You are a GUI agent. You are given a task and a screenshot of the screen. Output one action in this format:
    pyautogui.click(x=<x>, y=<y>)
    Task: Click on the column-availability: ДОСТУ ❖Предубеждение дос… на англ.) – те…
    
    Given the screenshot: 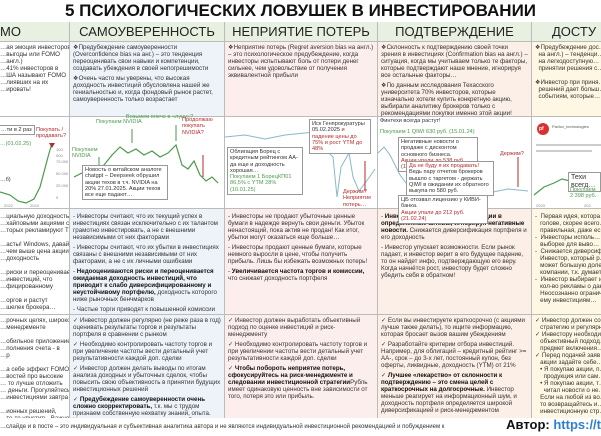 What is the action you would take?
    pyautogui.click(x=566, y=220)
    